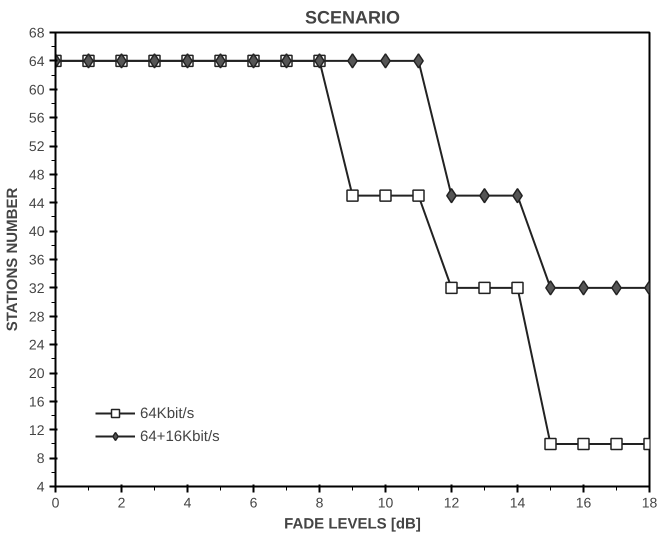 The image size is (669, 535). Describe the element at coordinates (36, 316) in the screenshot. I see `y-tick-label: 28` at that location.